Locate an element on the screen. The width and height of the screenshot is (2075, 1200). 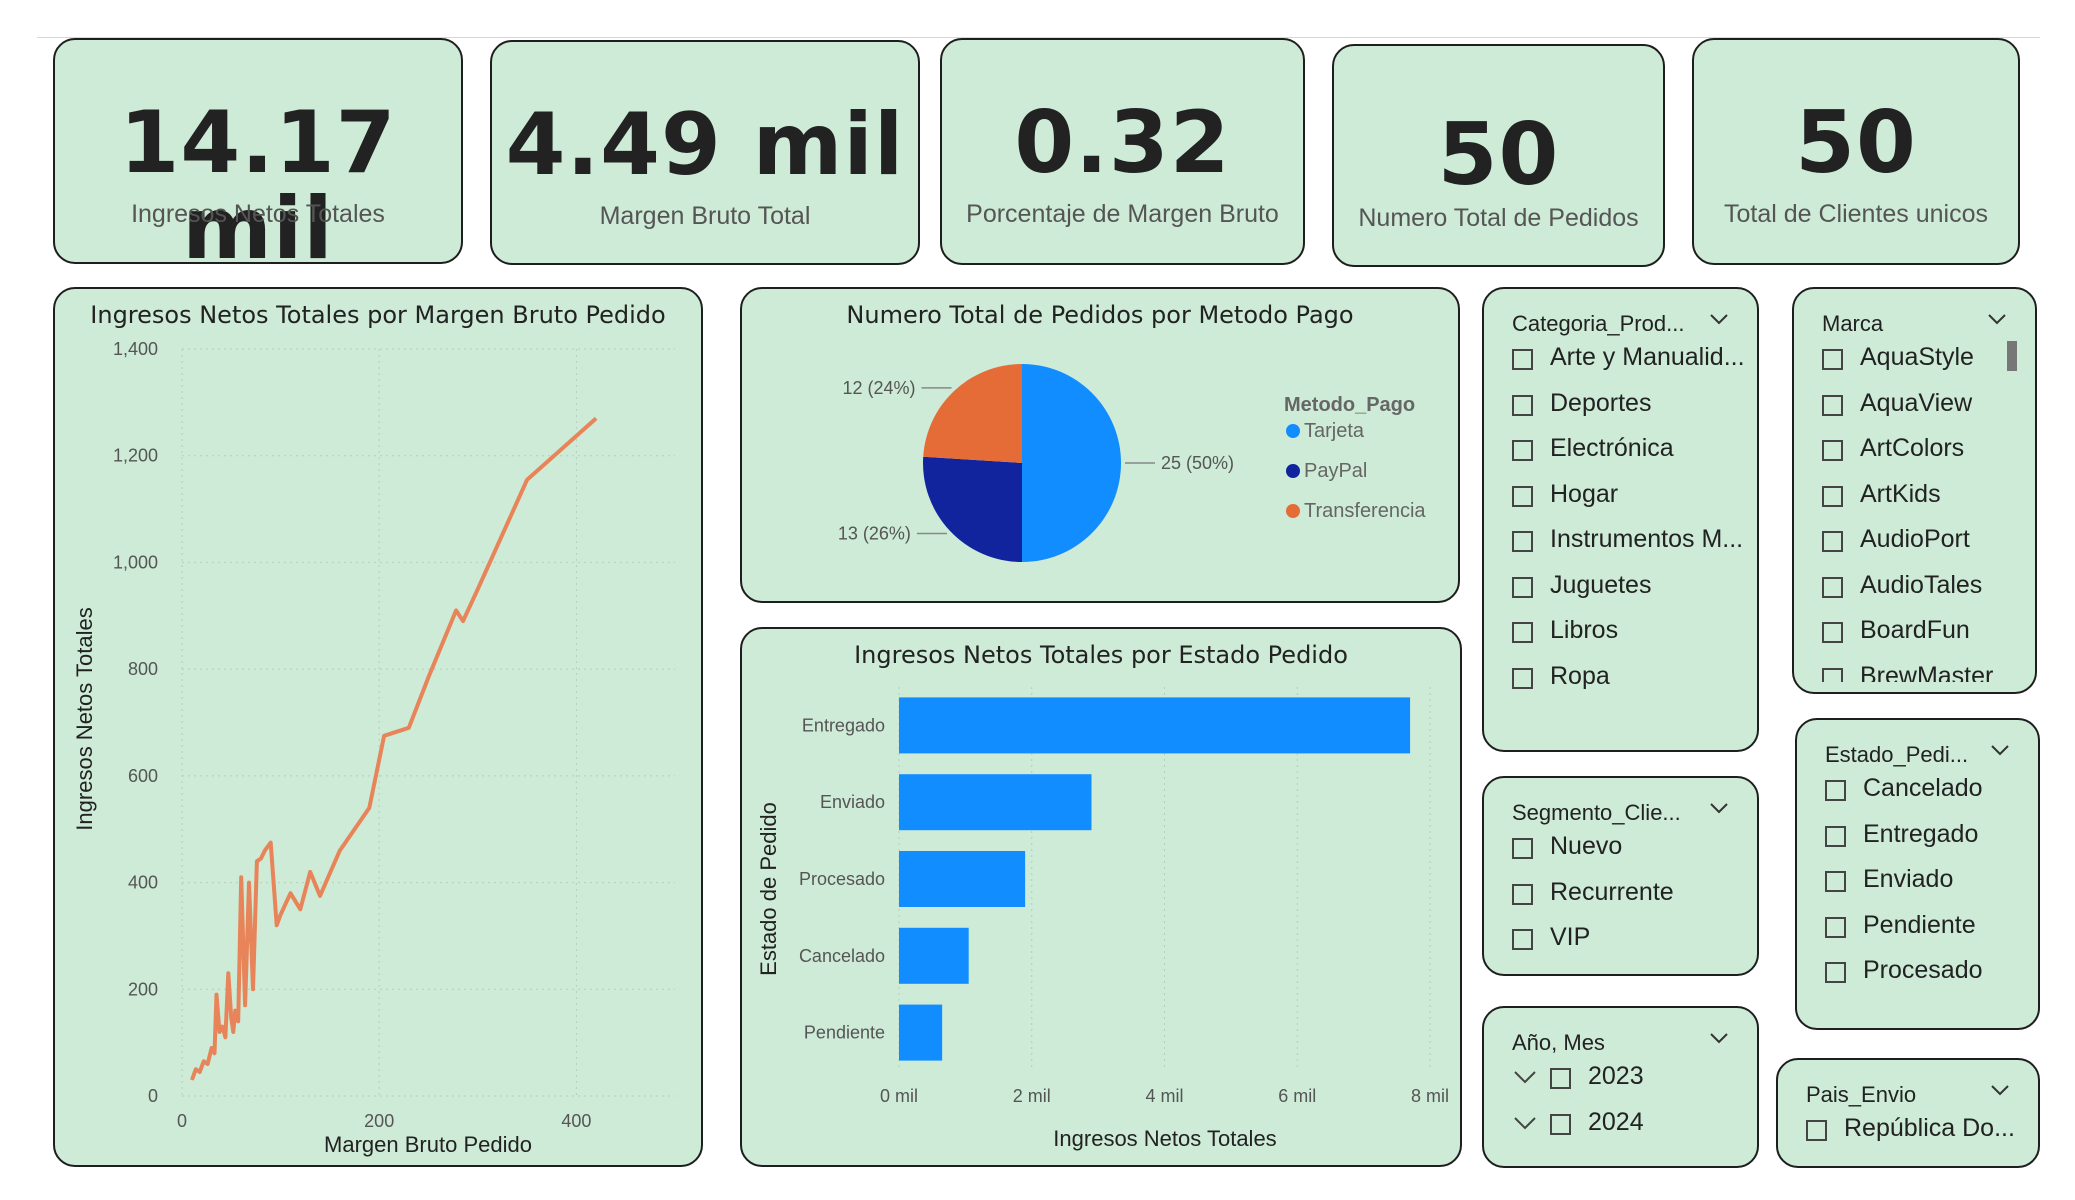
slicer-item: Nuevo is located at coordinates (1629, 853).